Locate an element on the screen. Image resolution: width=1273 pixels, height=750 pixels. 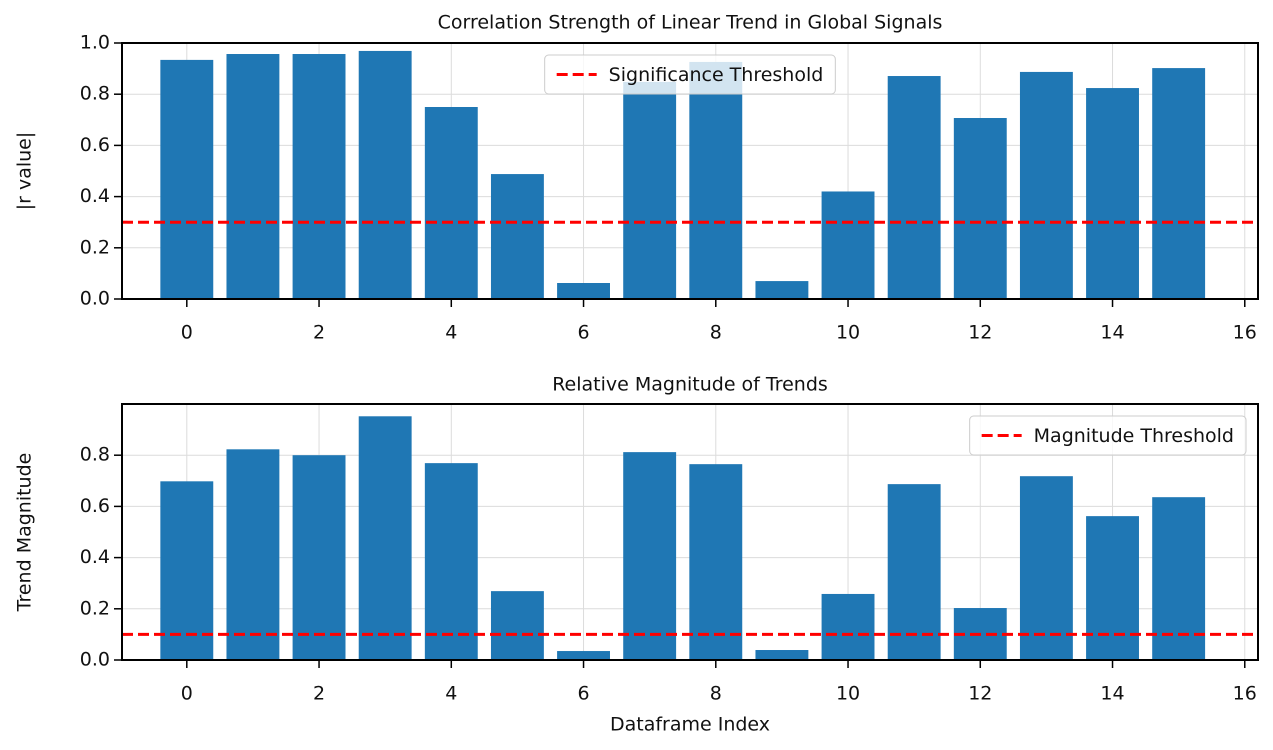
legend-label: Significance Threshold is located at coordinates (716, 75).